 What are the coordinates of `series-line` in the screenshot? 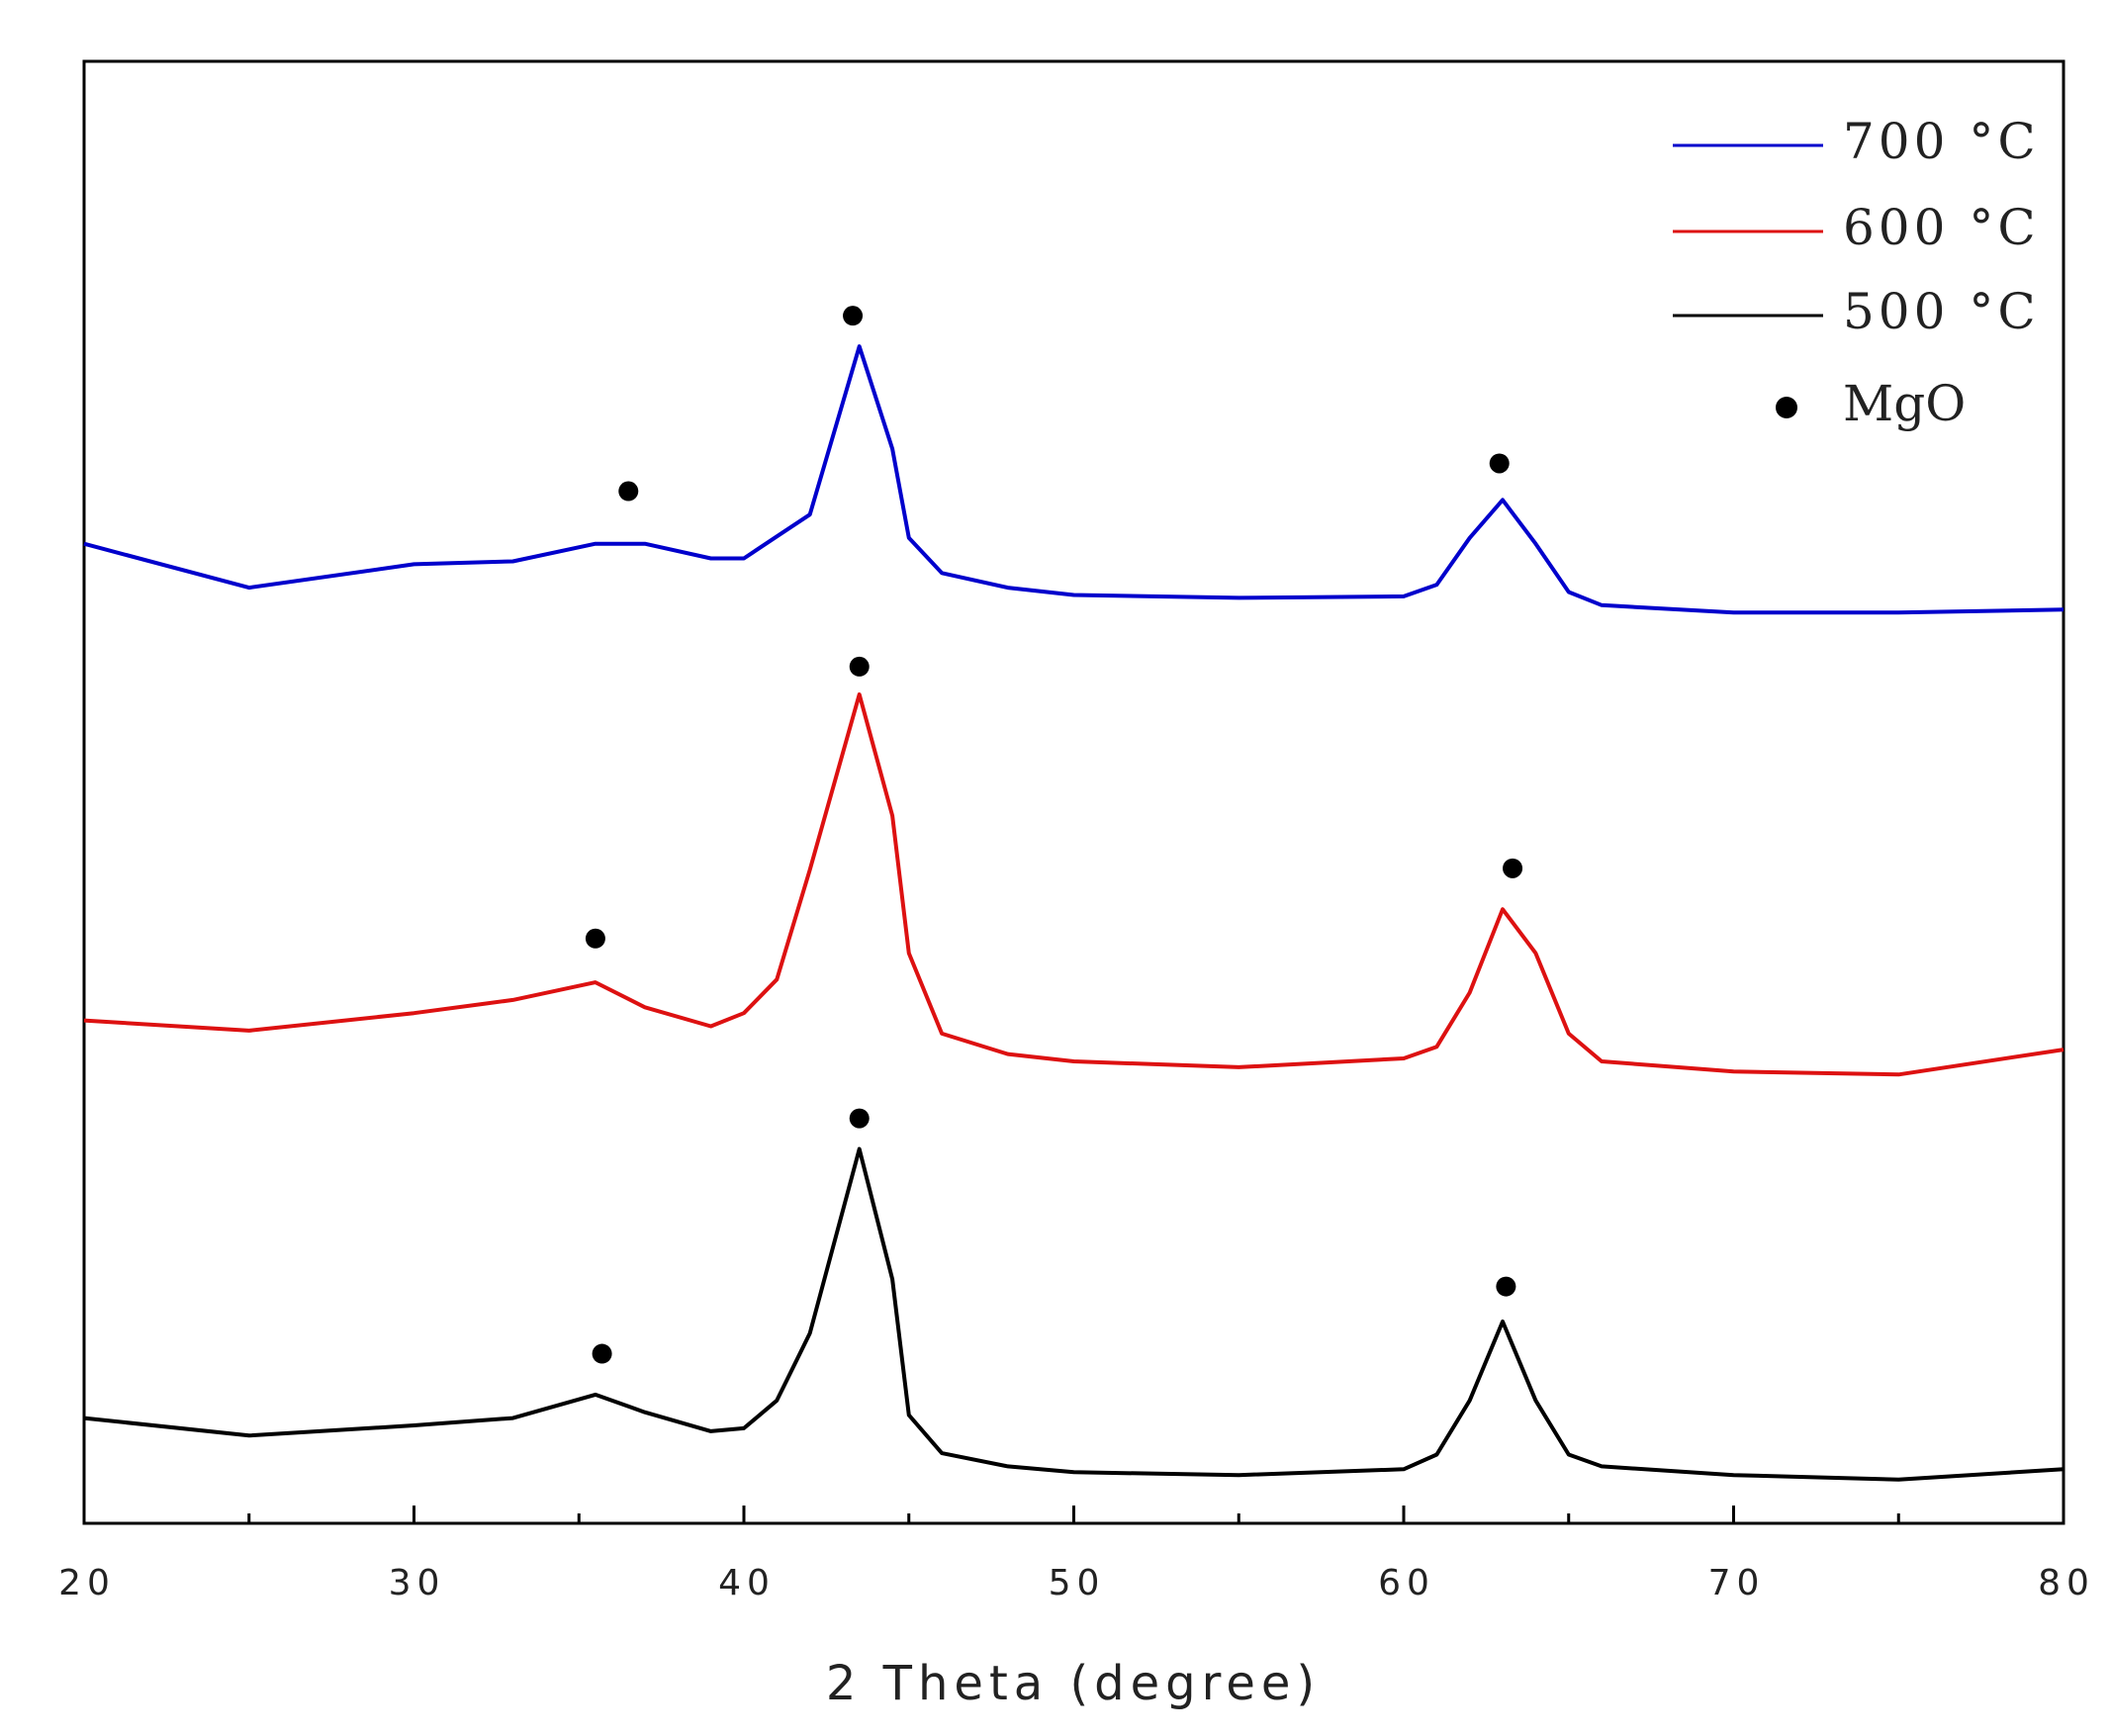 It's located at (1074, 479).